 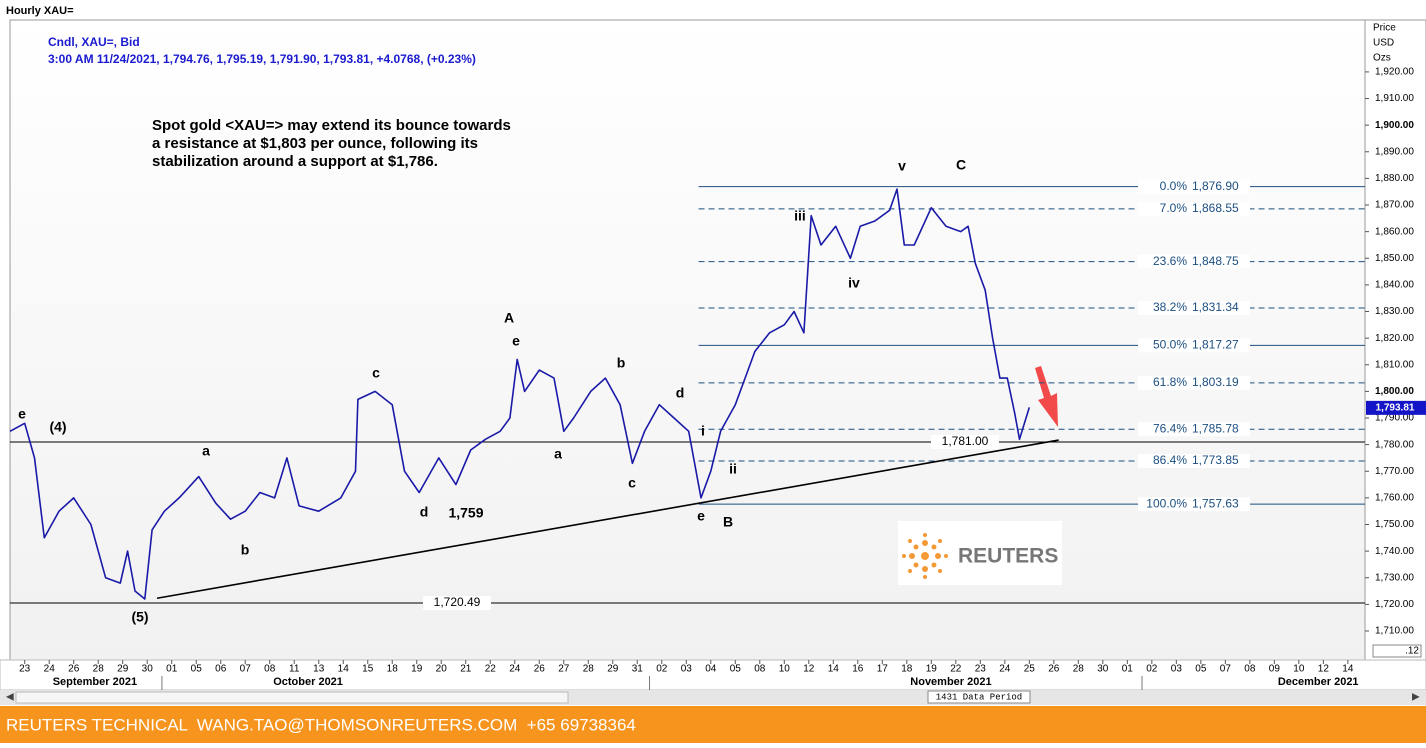 What do you see at coordinates (95, 682) in the screenshot?
I see `month-label: September 2021` at bounding box center [95, 682].